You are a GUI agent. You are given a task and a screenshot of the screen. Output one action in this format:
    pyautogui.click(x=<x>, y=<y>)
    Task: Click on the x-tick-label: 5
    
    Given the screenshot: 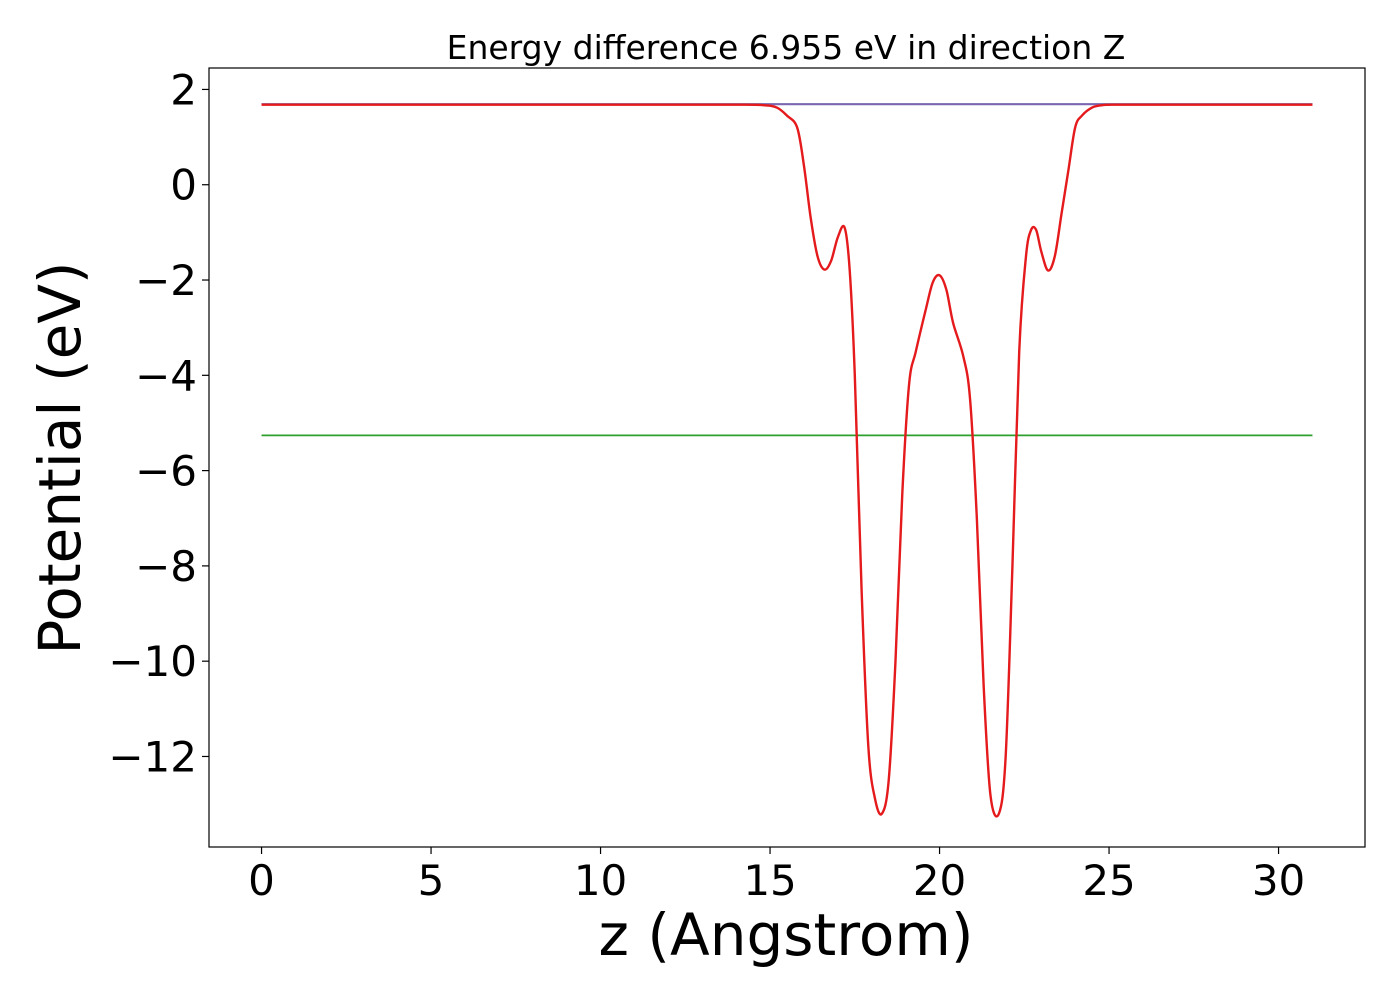 What is the action you would take?
    pyautogui.click(x=431, y=880)
    